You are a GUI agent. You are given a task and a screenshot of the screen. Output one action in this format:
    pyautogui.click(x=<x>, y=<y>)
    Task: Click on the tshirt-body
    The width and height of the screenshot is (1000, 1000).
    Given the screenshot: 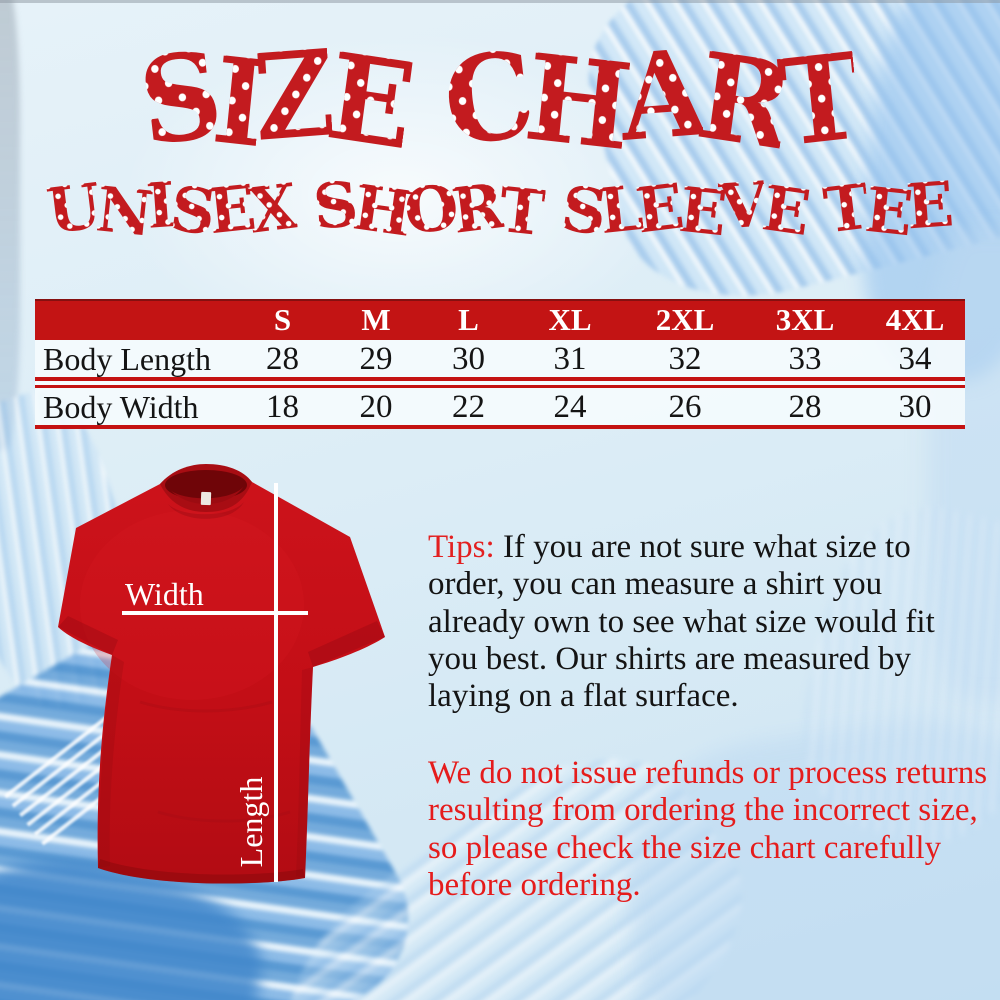 What is the action you would take?
    pyautogui.click(x=221, y=675)
    